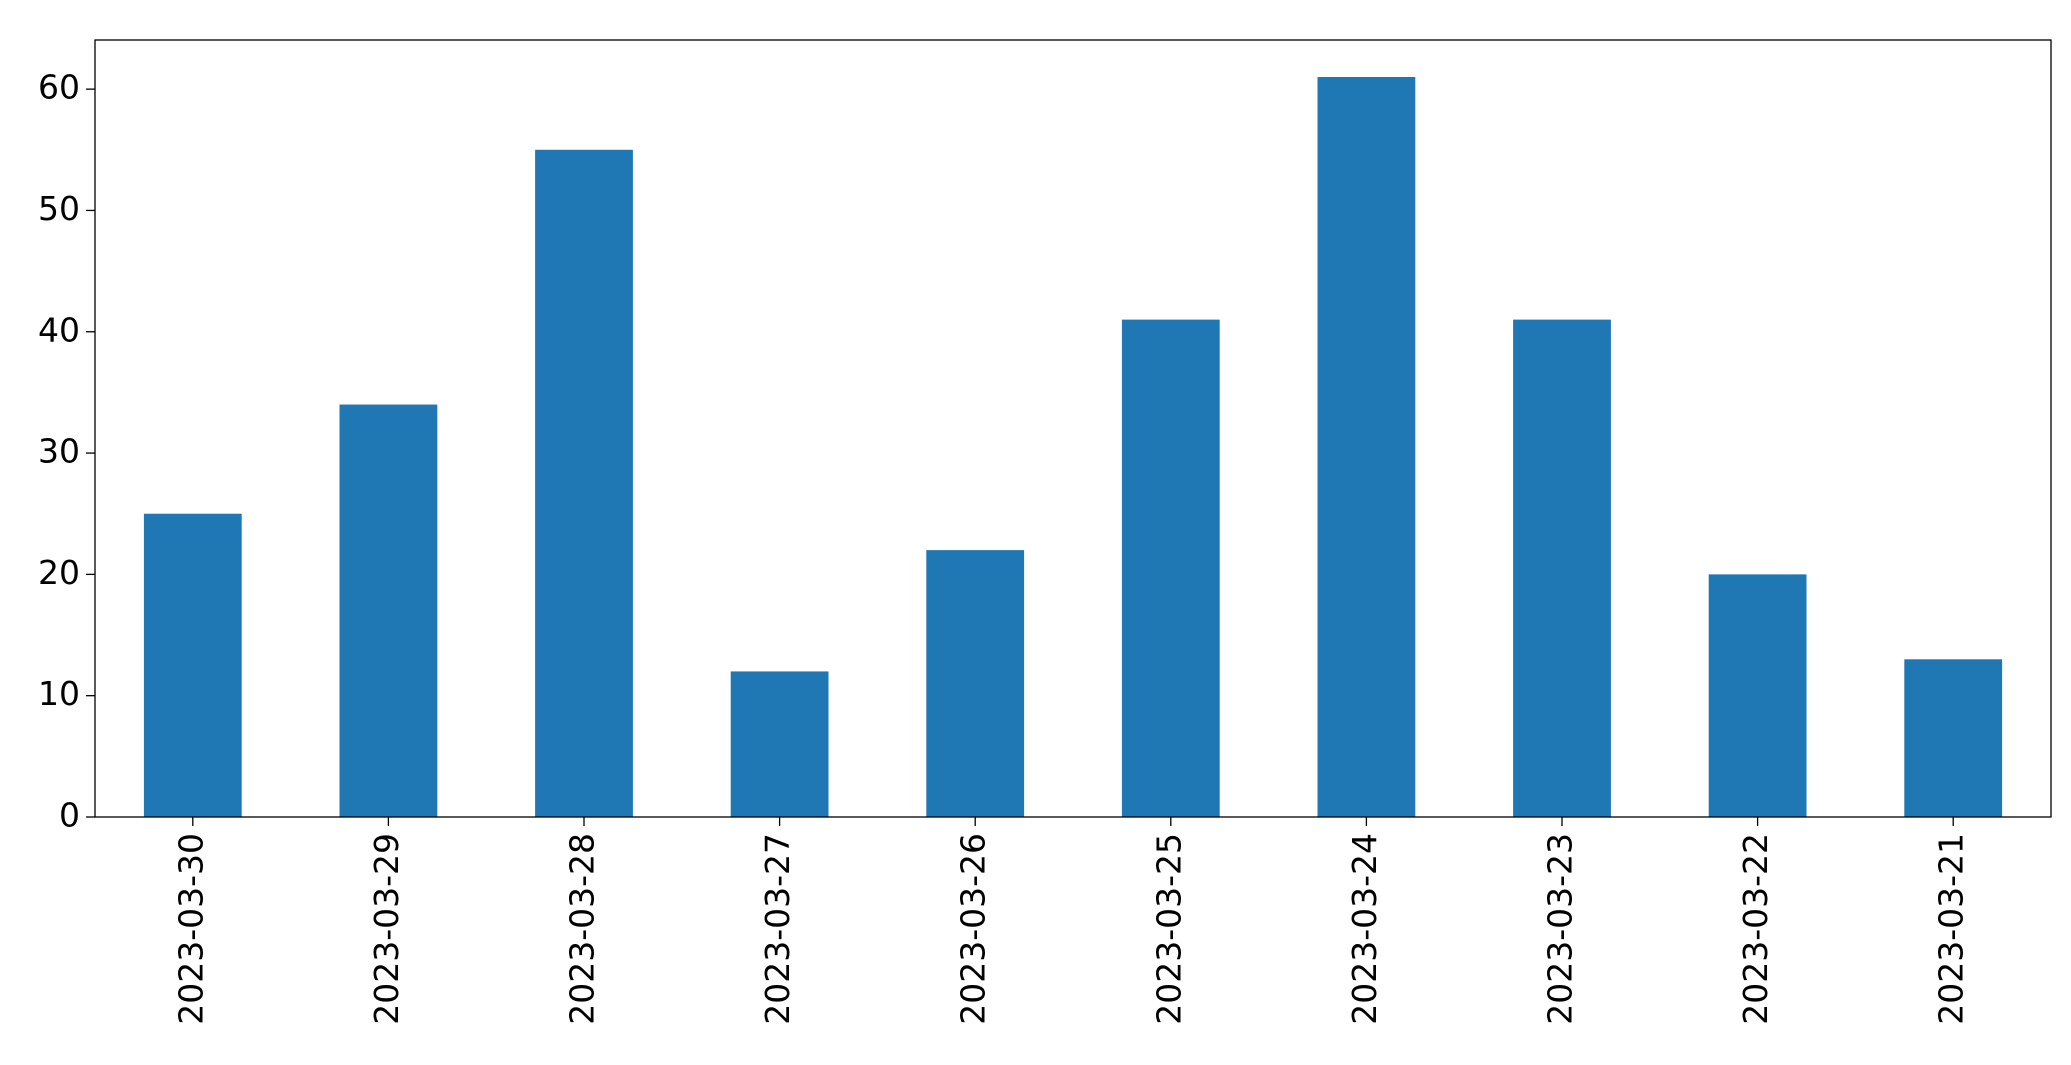 This screenshot has height=1065, width=2071. Describe the element at coordinates (59, 208) in the screenshot. I see `y-tick-label: 50` at that location.